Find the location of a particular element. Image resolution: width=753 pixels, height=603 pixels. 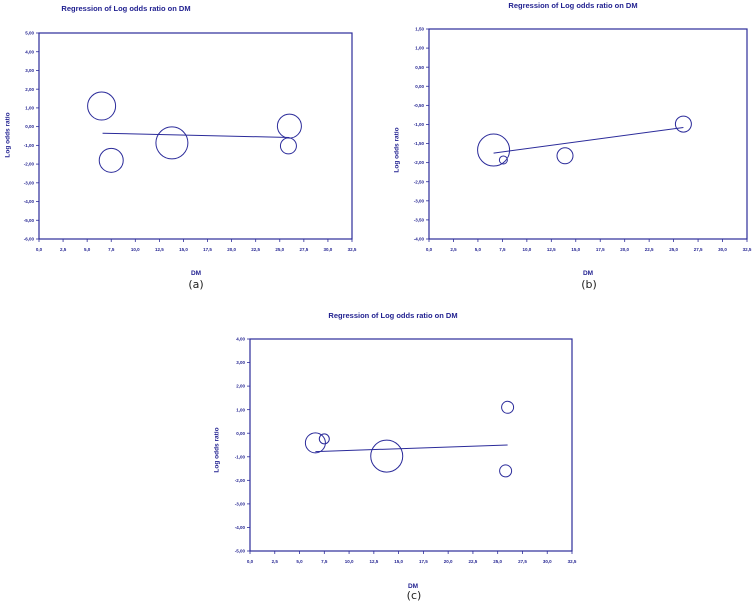

figure-caption: (b) is located at coordinates (589, 284).